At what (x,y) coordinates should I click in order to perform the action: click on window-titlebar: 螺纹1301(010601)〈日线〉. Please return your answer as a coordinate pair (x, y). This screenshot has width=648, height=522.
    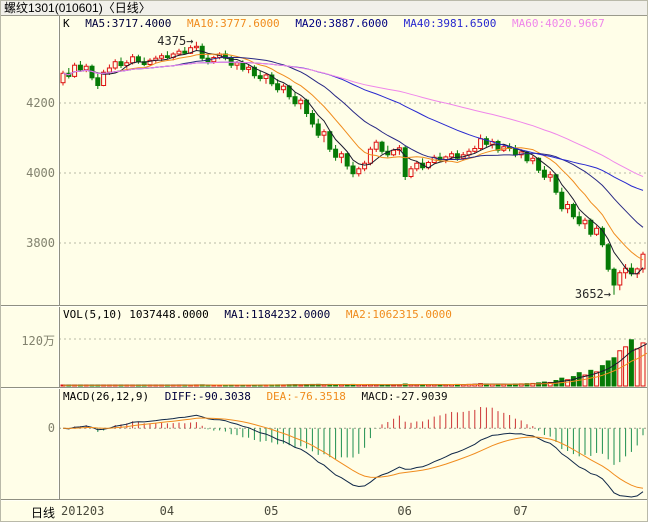
    Looking at the image, I should click on (324, 8).